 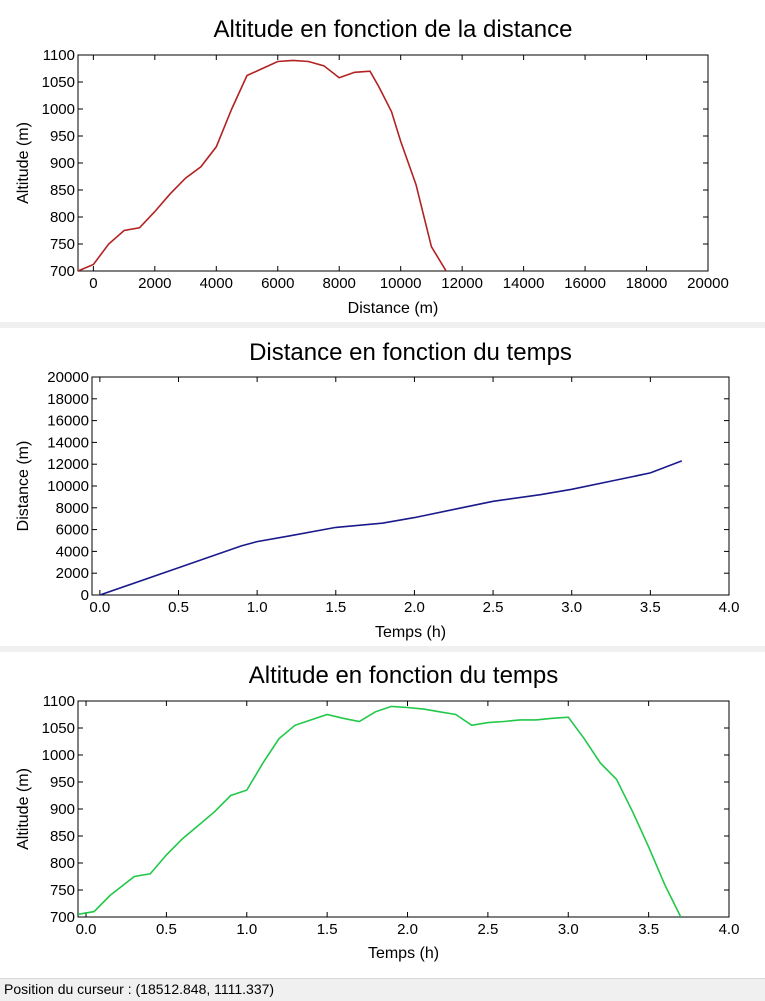 I want to click on y-tick-label: 4000, so click(x=72, y=551).